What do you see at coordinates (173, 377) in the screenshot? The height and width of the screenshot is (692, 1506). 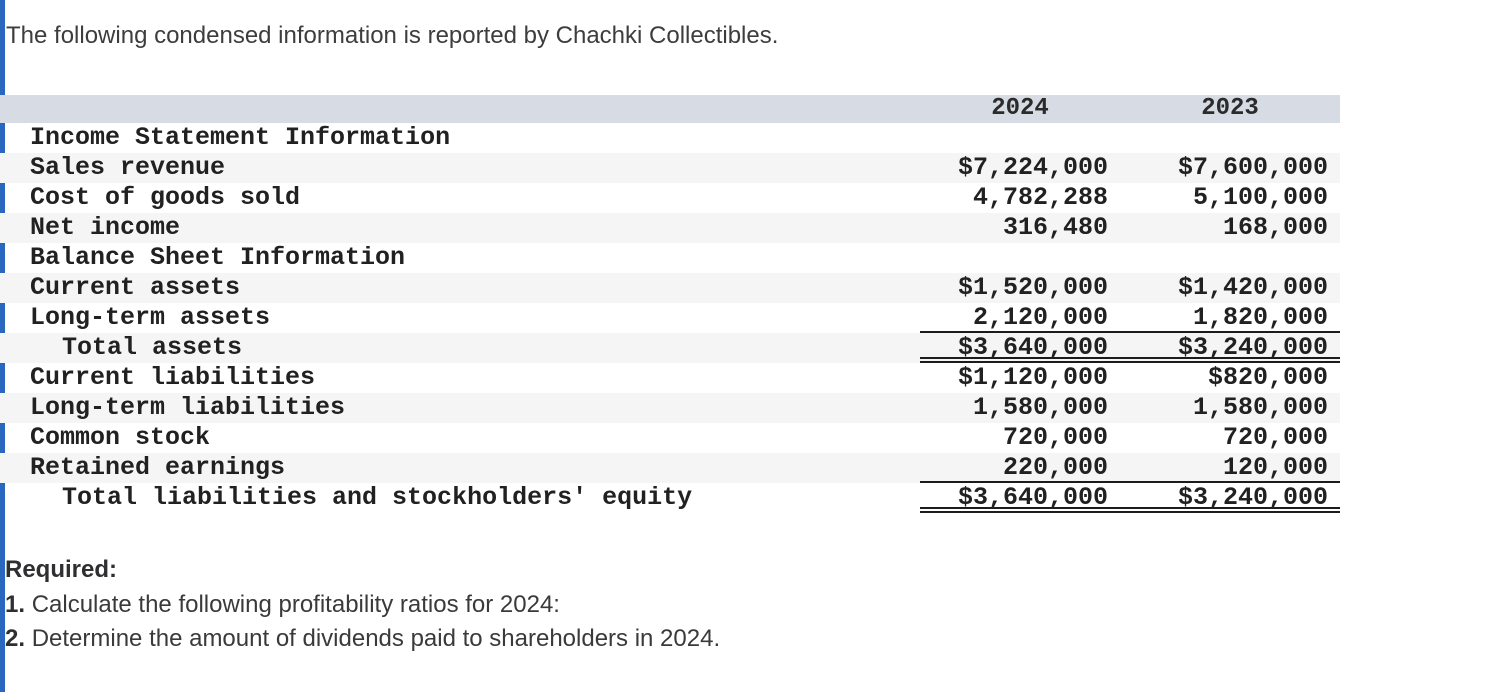 I see `row-label: Current liabilities` at bounding box center [173, 377].